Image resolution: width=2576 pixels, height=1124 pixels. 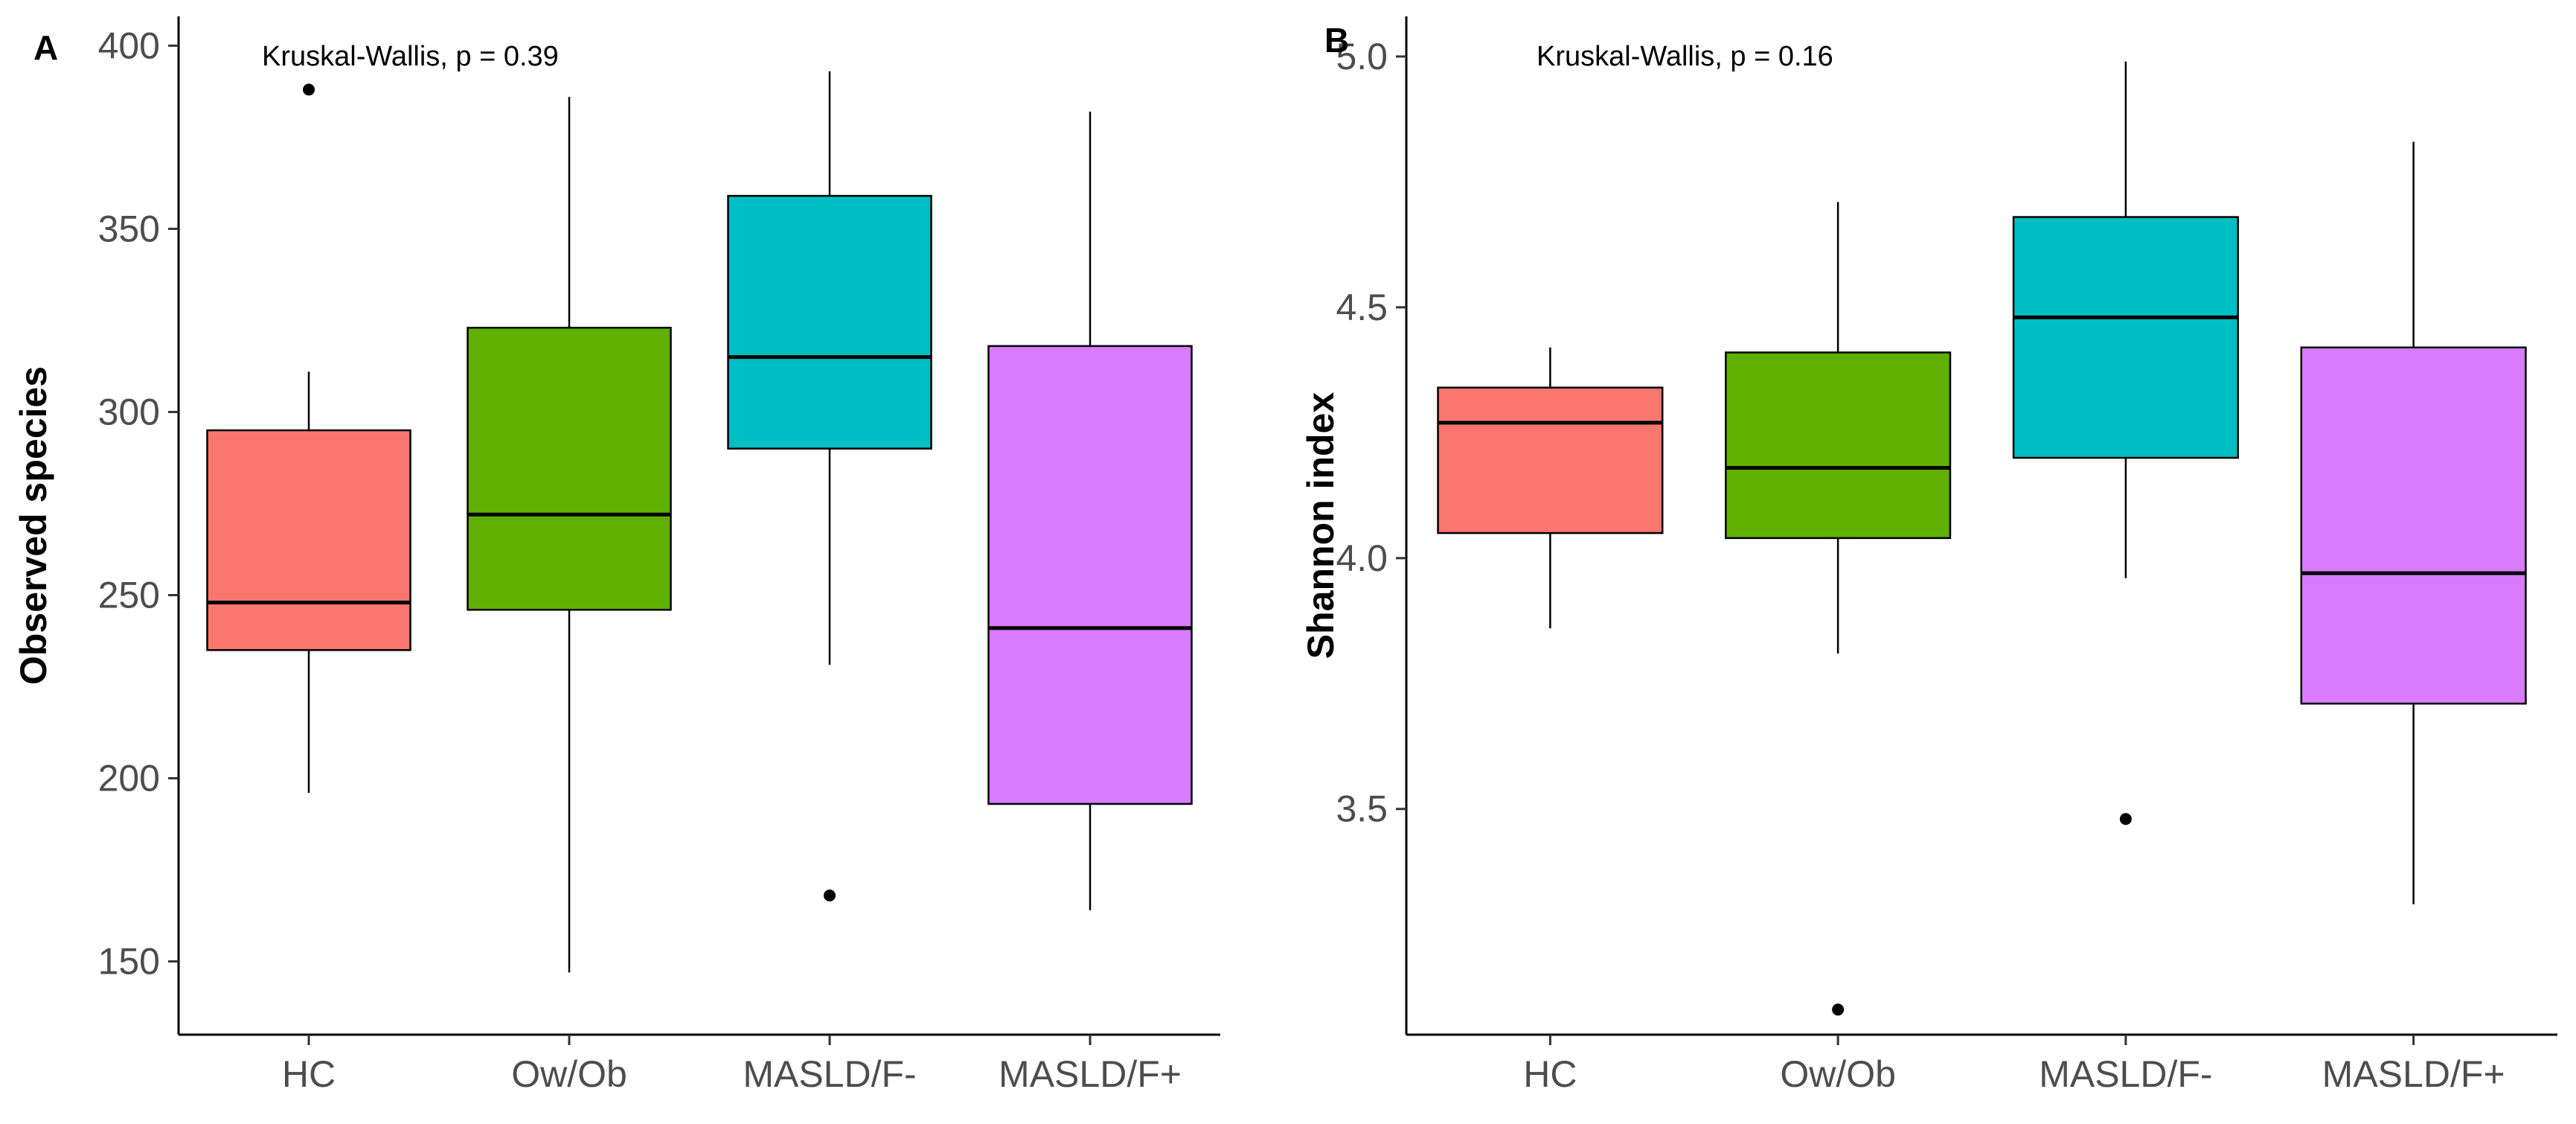 I want to click on y-tick-label: 4.5, so click(x=1362, y=307).